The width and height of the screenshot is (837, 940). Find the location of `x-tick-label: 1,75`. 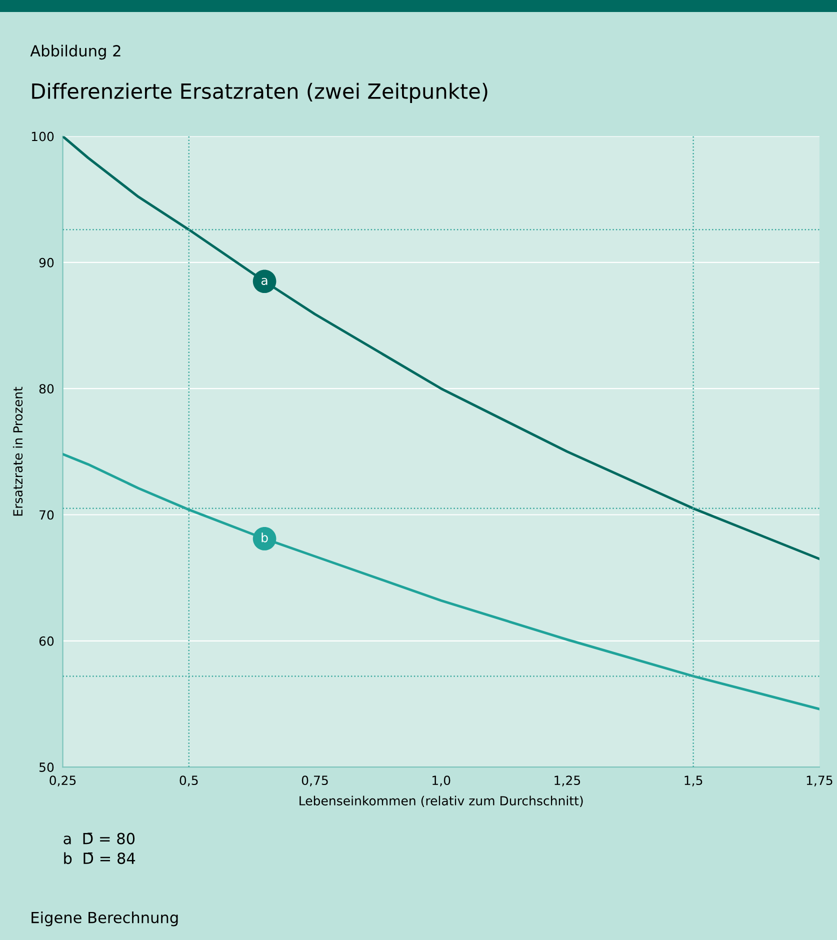

x-tick-label: 1,75 is located at coordinates (819, 781).